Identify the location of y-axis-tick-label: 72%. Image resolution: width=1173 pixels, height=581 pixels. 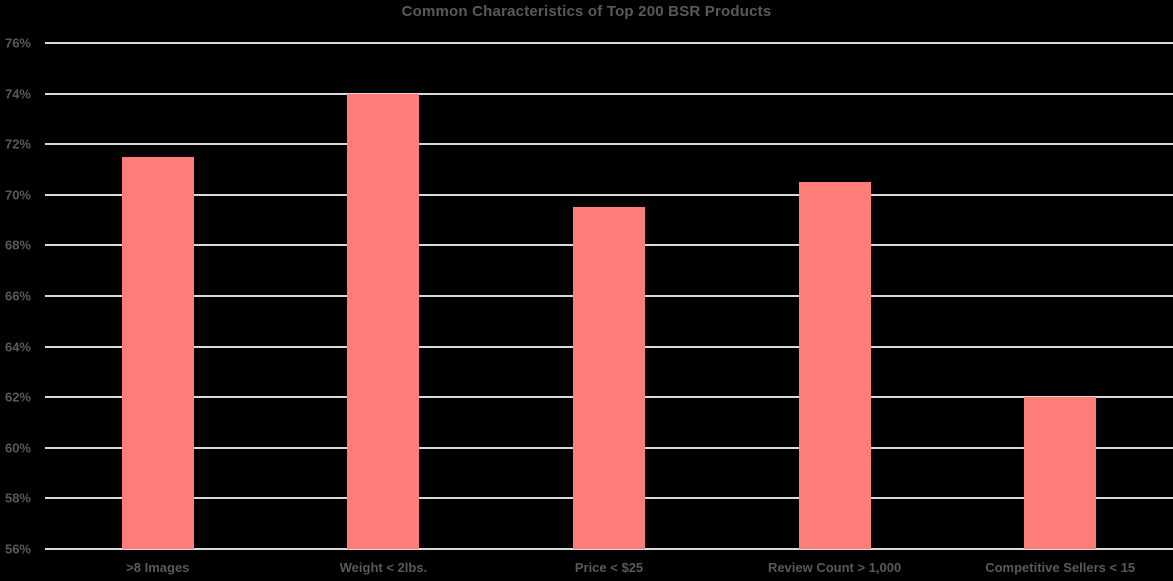
(17, 144).